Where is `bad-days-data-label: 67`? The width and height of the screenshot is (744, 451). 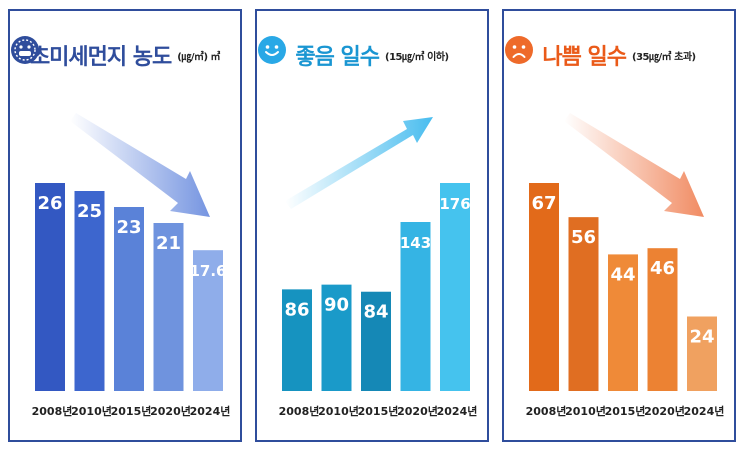 bad-days-data-label: 67 is located at coordinates (543, 203).